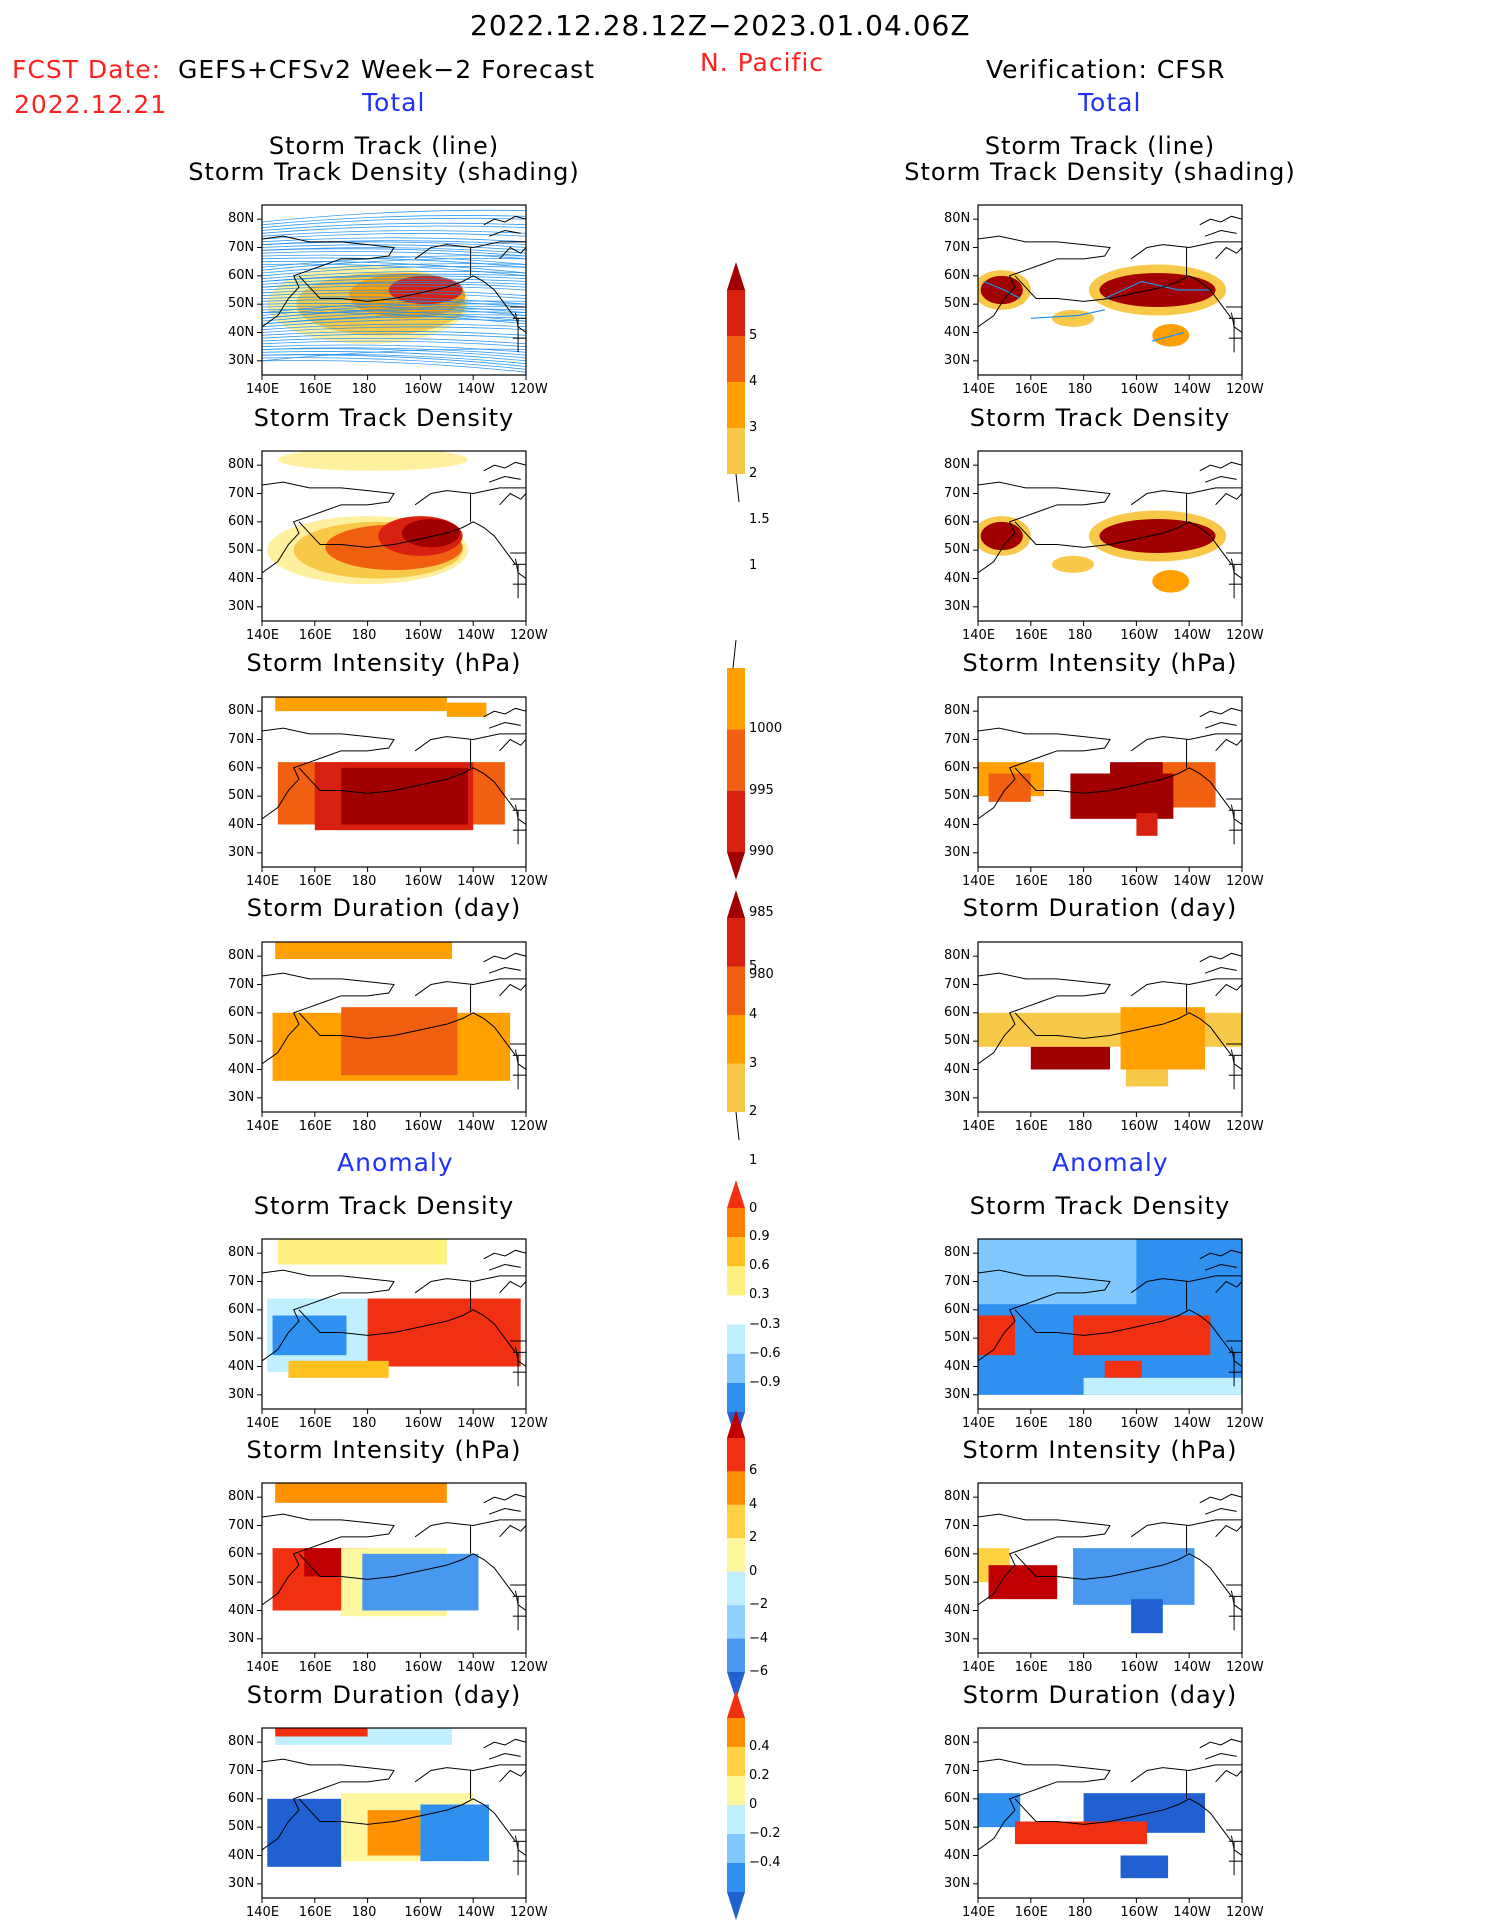  Describe the element at coordinates (753, 1471) in the screenshot. I see `colorbar-label: 6` at that location.